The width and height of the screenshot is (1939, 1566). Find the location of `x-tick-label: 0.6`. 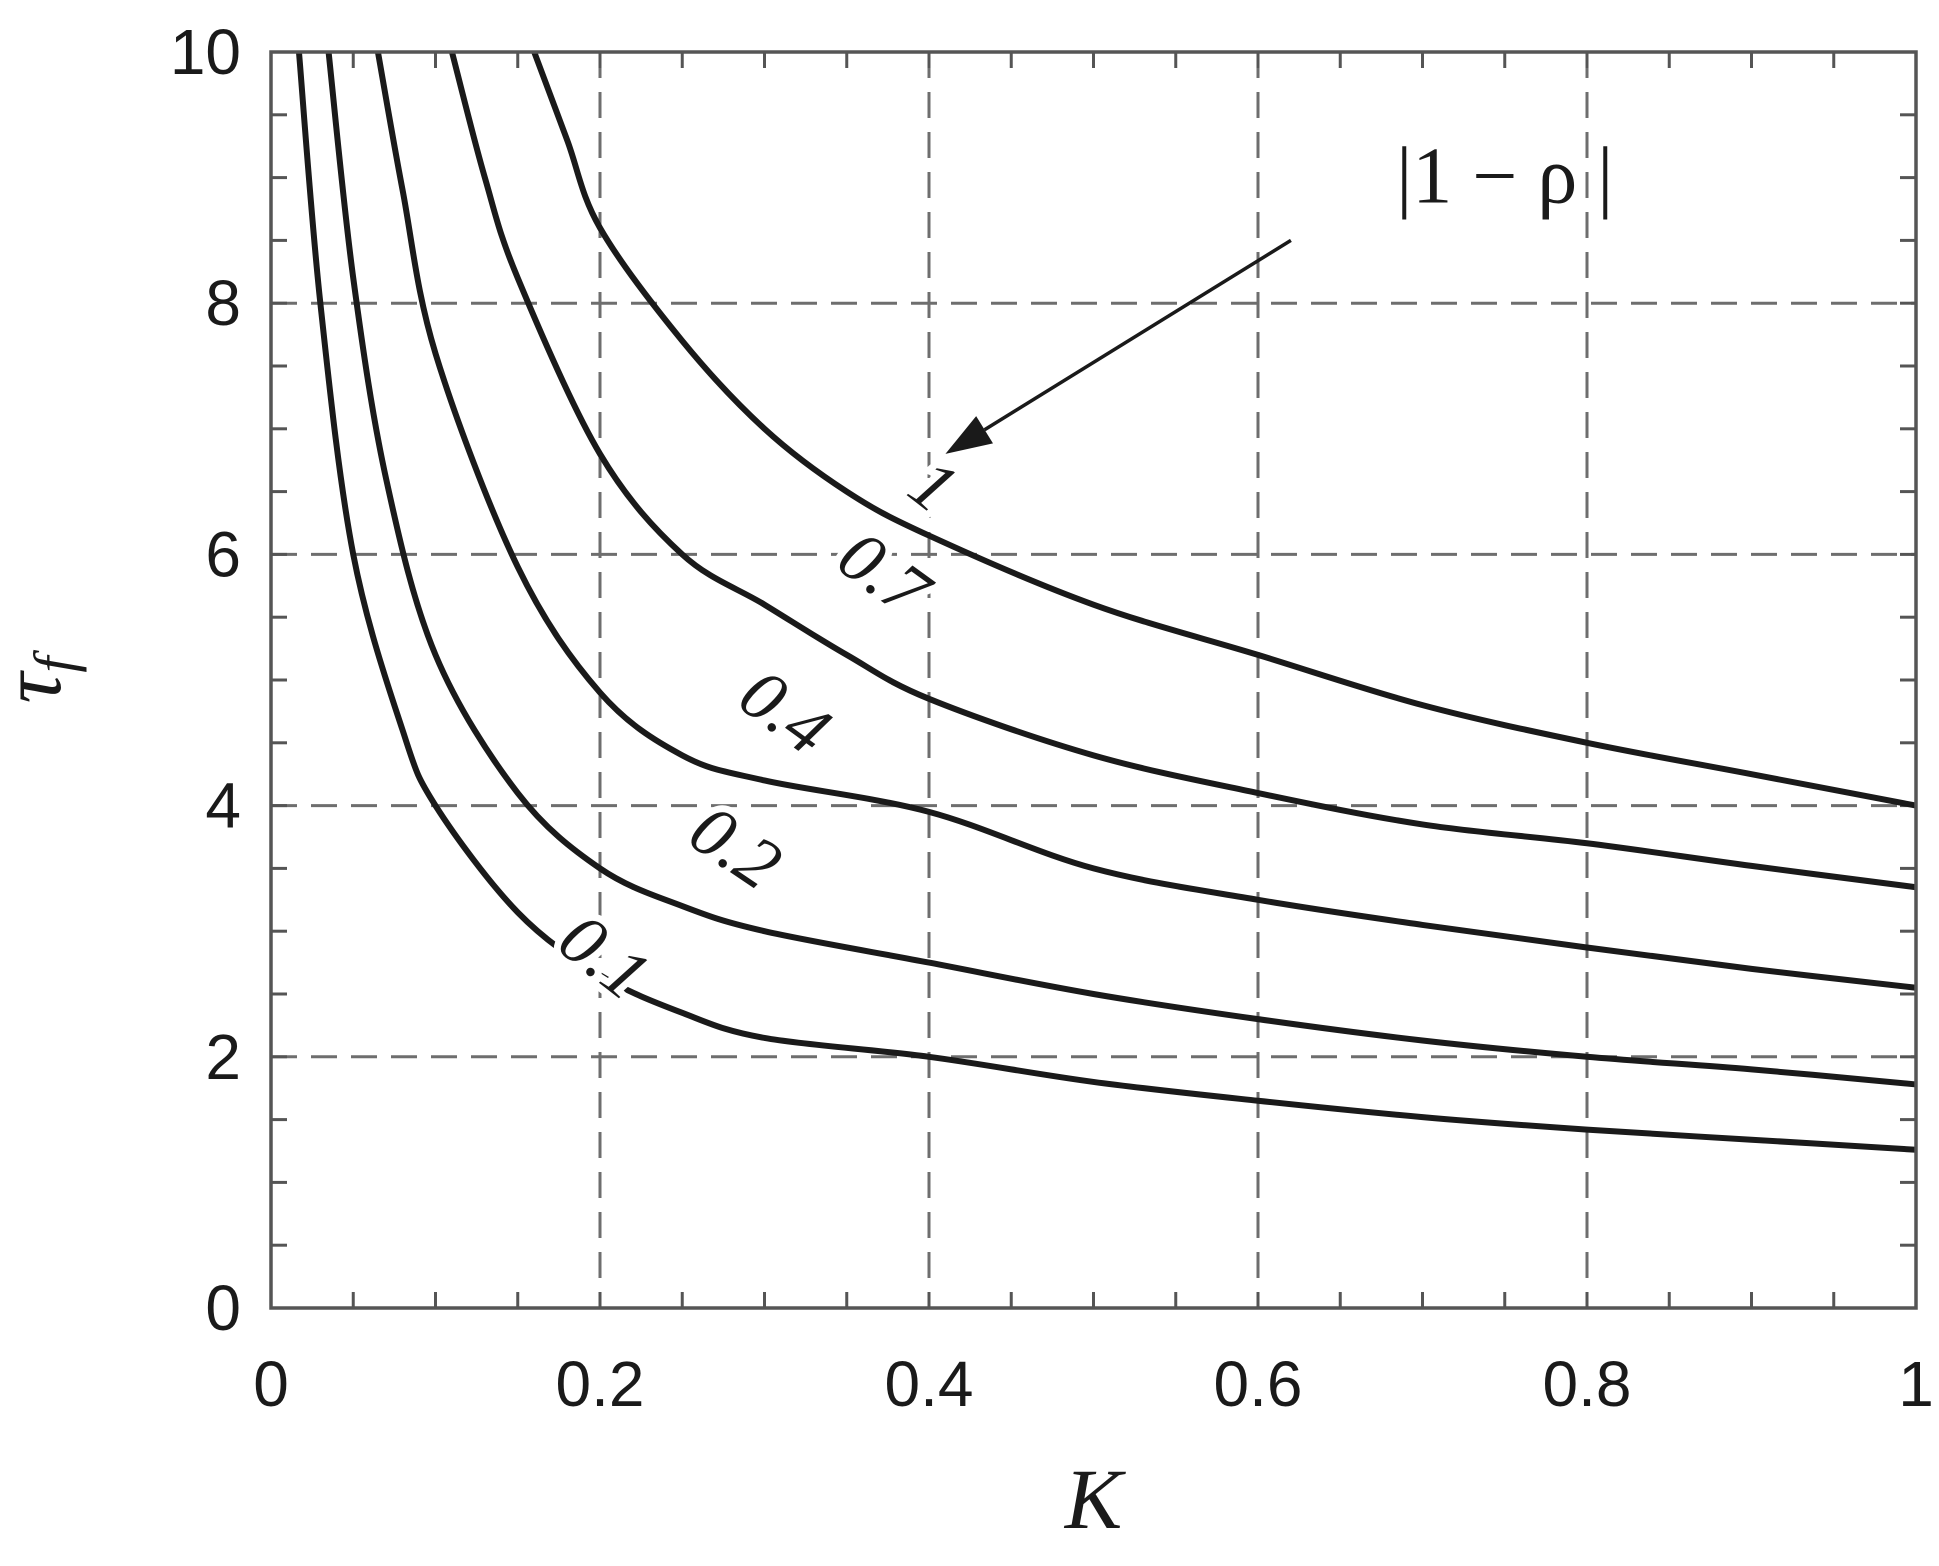

x-tick-label: 0.6 is located at coordinates (1258, 1384).